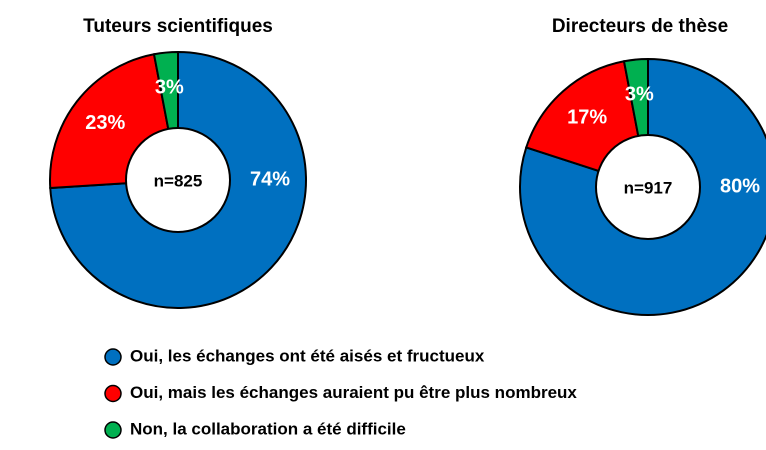 The image size is (766, 450). I want to click on value-label: 74%, so click(270, 179).